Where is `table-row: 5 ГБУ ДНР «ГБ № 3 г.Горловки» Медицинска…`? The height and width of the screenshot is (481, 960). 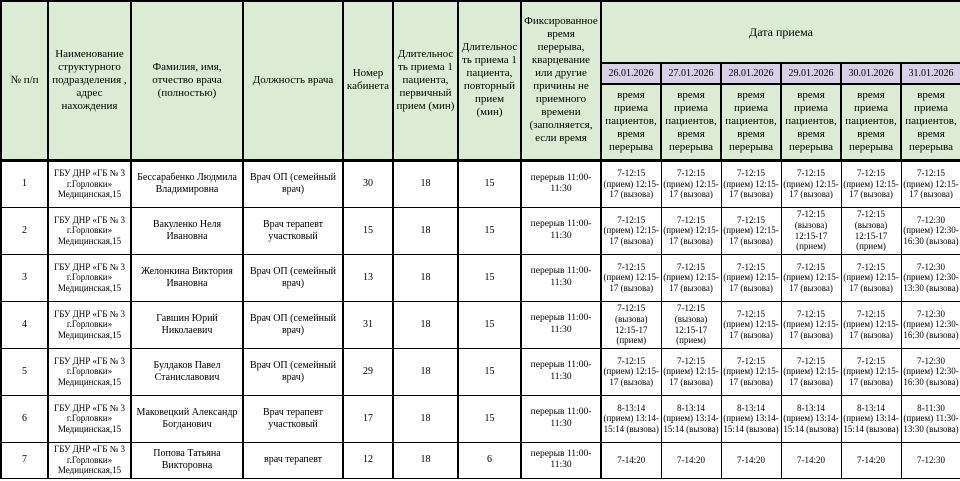
table-row: 5 ГБУ ДНР «ГБ № 3 г.Горловки» Медицинска… is located at coordinates (480, 371).